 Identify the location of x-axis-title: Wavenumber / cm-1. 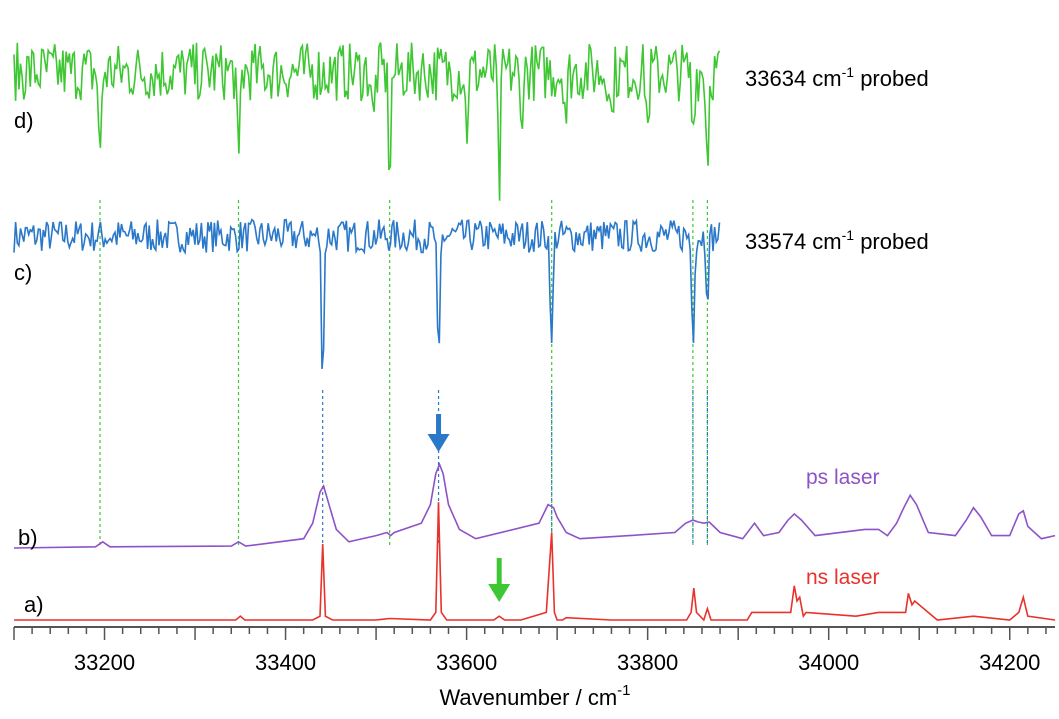
(534, 696).